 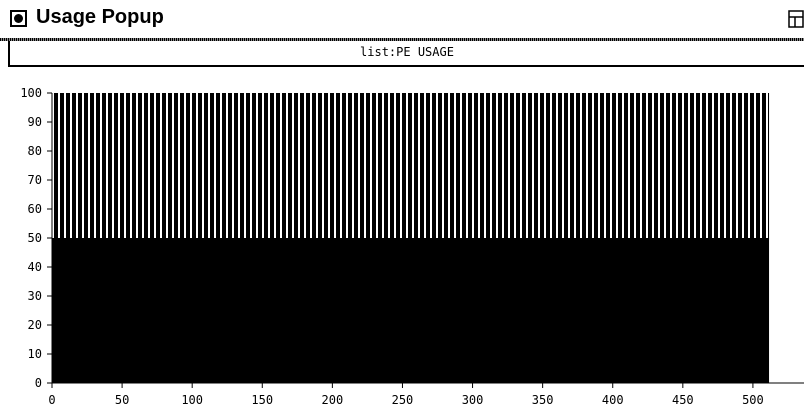 I want to click on y-tick-label: 30, so click(x=35, y=296).